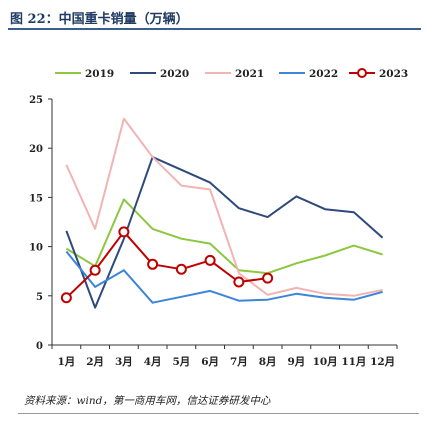 The height and width of the screenshot is (430, 429). I want to click on y-tick-label: 15, so click(36, 198).